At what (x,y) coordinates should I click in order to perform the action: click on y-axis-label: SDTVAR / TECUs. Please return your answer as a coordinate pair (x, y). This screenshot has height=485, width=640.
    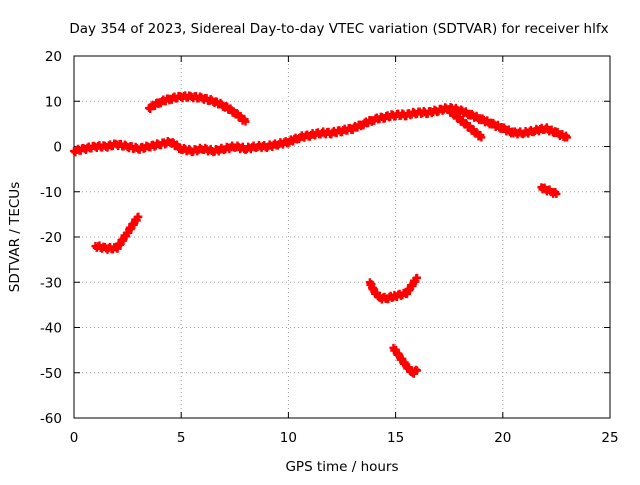
    Looking at the image, I should click on (15, 237).